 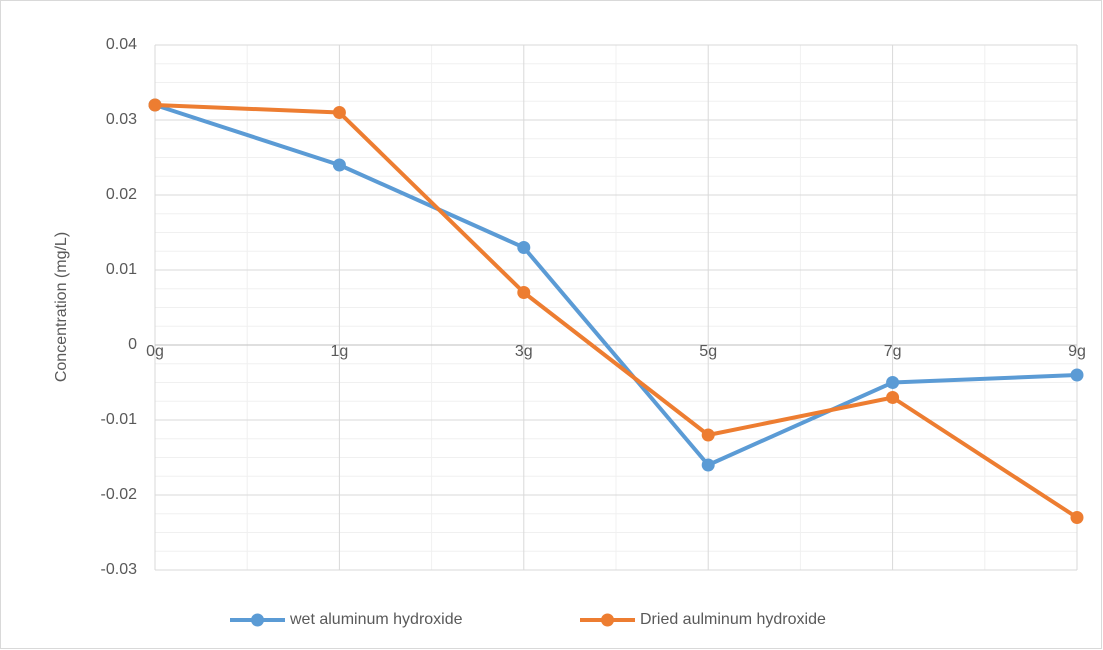 What do you see at coordinates (121, 44) in the screenshot?
I see `y-tick-label: 0.04` at bounding box center [121, 44].